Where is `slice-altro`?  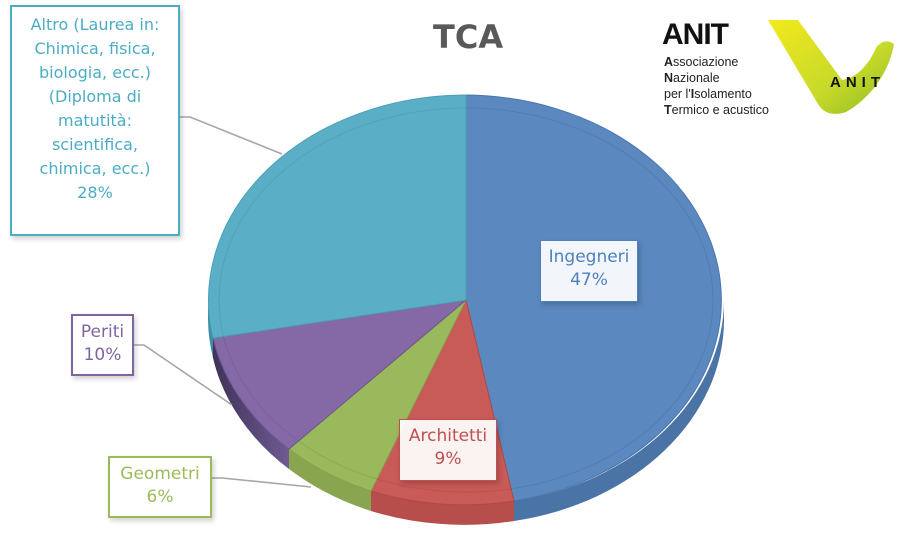
slice-altro is located at coordinates (337, 216).